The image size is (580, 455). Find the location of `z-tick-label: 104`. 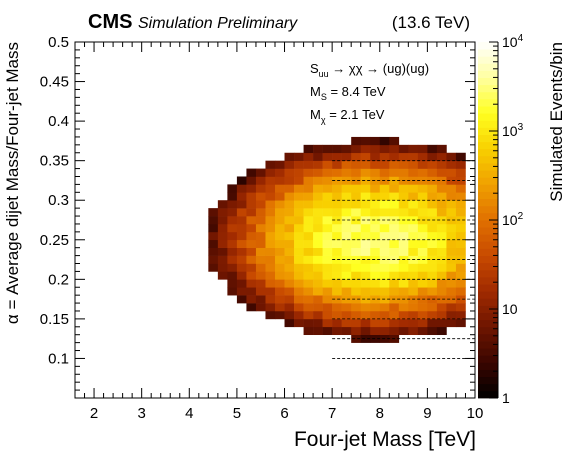

z-tick-label: 104 is located at coordinates (513, 41).